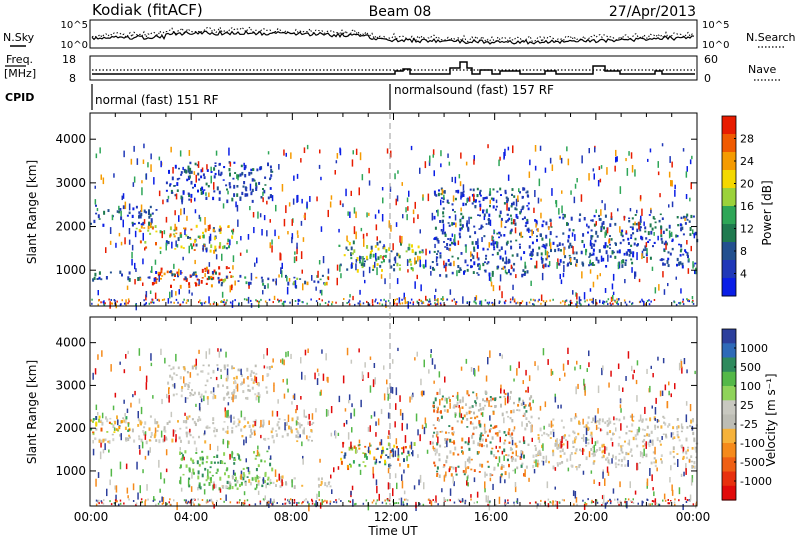 Image resolution: width=800 pixels, height=558 pixels. What do you see at coordinates (72, 78) in the screenshot?
I see `freq-left-tick-bottom: 8` at bounding box center [72, 78].